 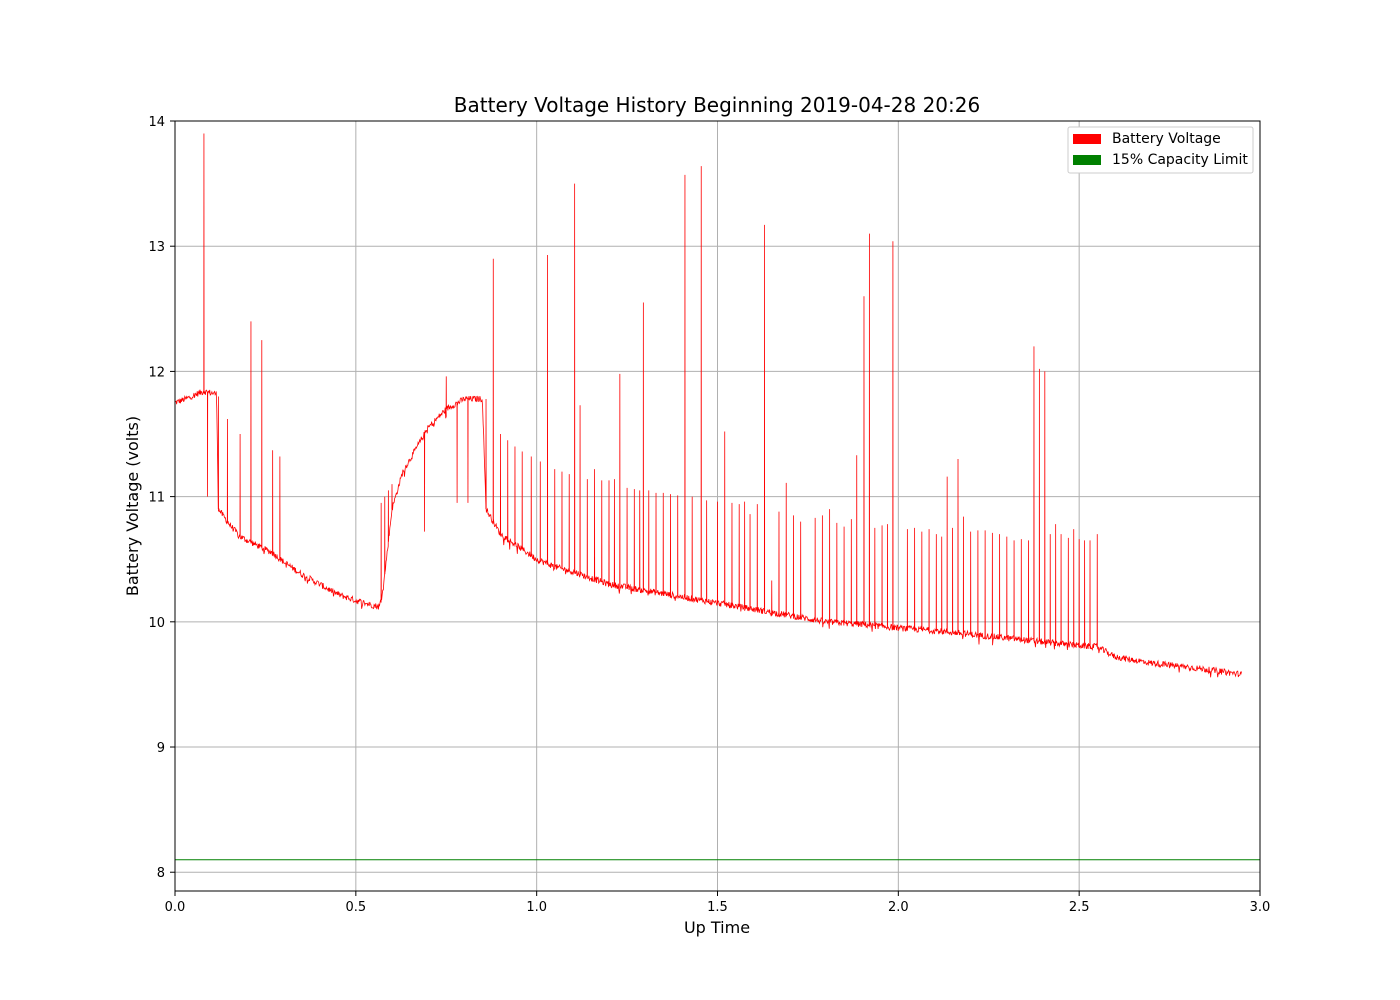 What do you see at coordinates (717, 907) in the screenshot?
I see `x-tick-label: 1.5` at bounding box center [717, 907].